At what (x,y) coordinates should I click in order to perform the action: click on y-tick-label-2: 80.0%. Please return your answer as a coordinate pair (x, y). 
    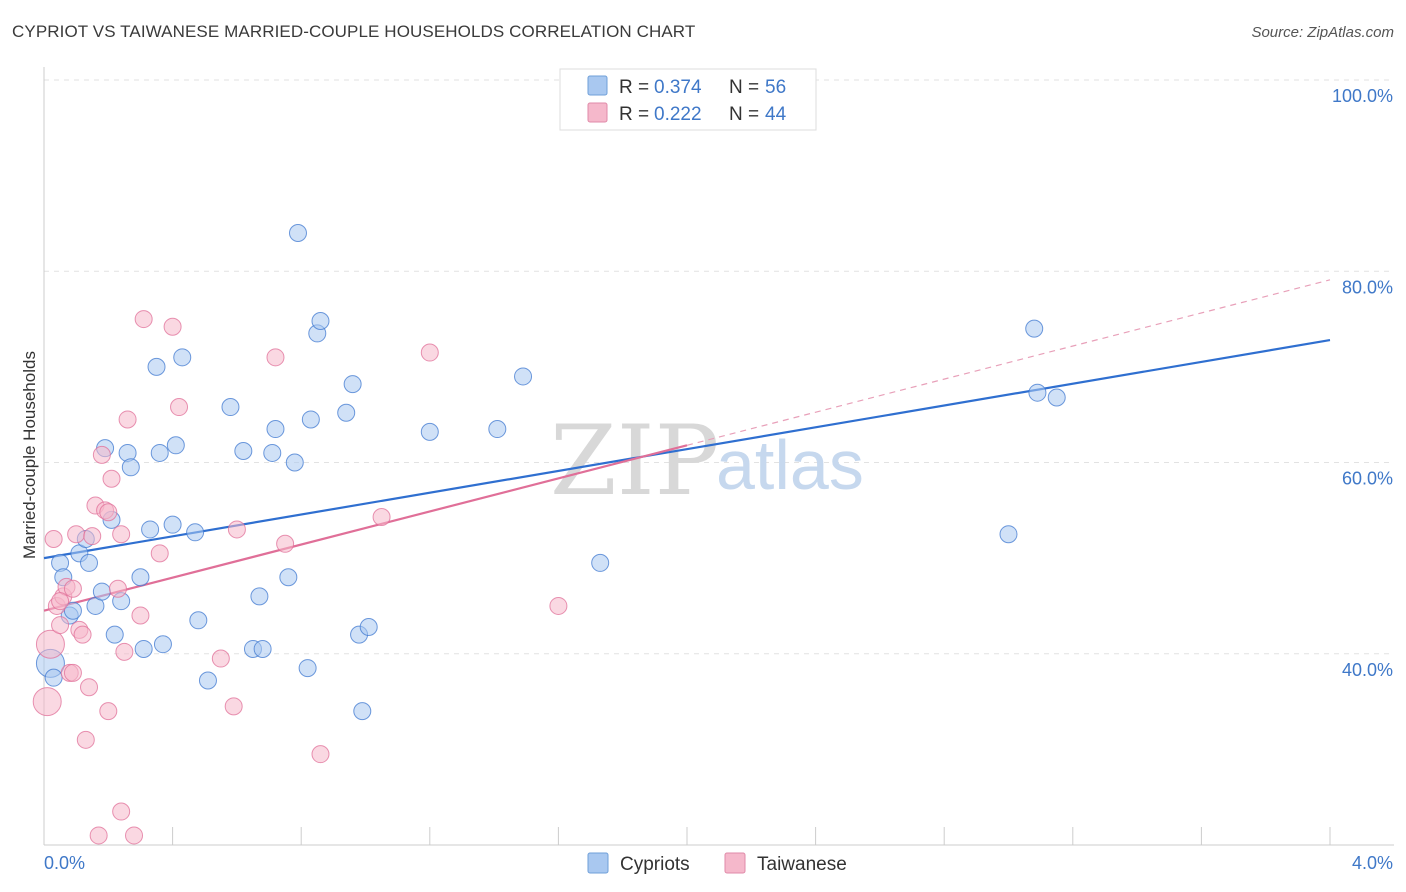
    Looking at the image, I should click on (1367, 287).